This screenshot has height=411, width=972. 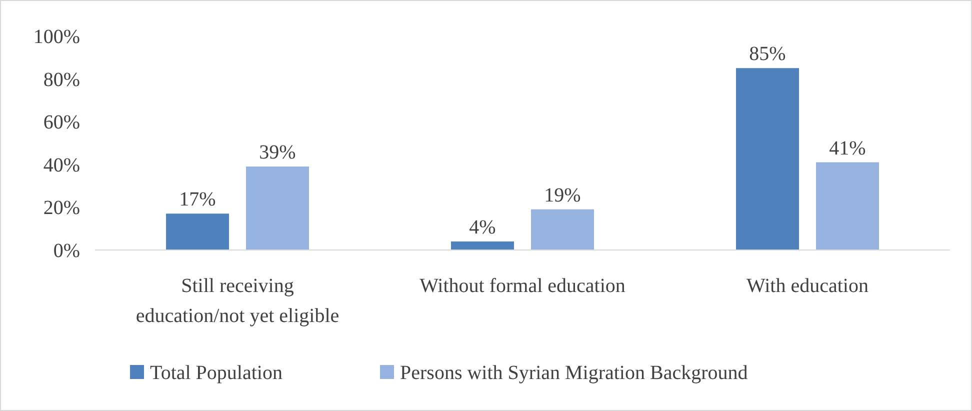 I want to click on data-label: 39%, so click(x=277, y=153).